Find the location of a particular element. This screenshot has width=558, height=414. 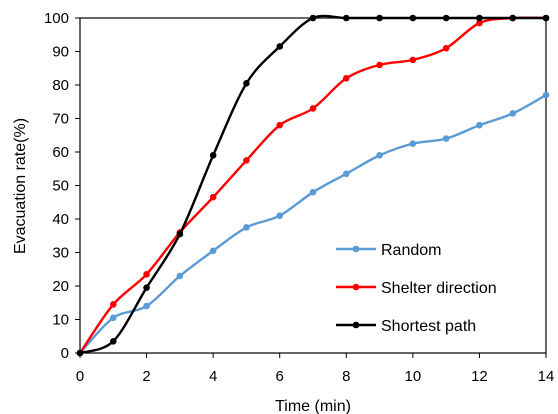

x-tick-label: 14 is located at coordinates (546, 376).